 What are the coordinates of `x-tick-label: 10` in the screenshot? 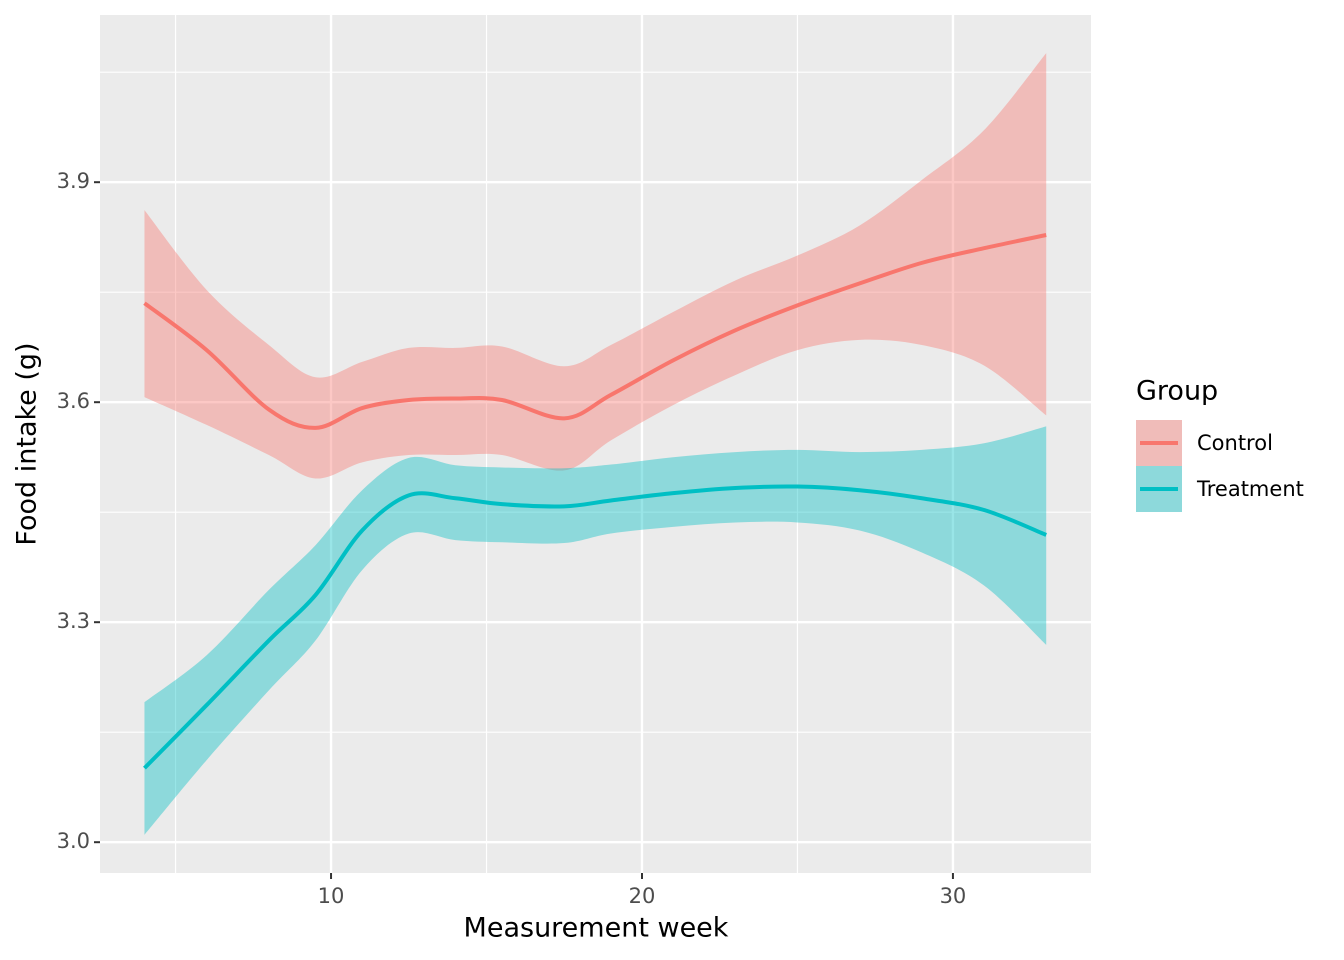 It's located at (331, 896).